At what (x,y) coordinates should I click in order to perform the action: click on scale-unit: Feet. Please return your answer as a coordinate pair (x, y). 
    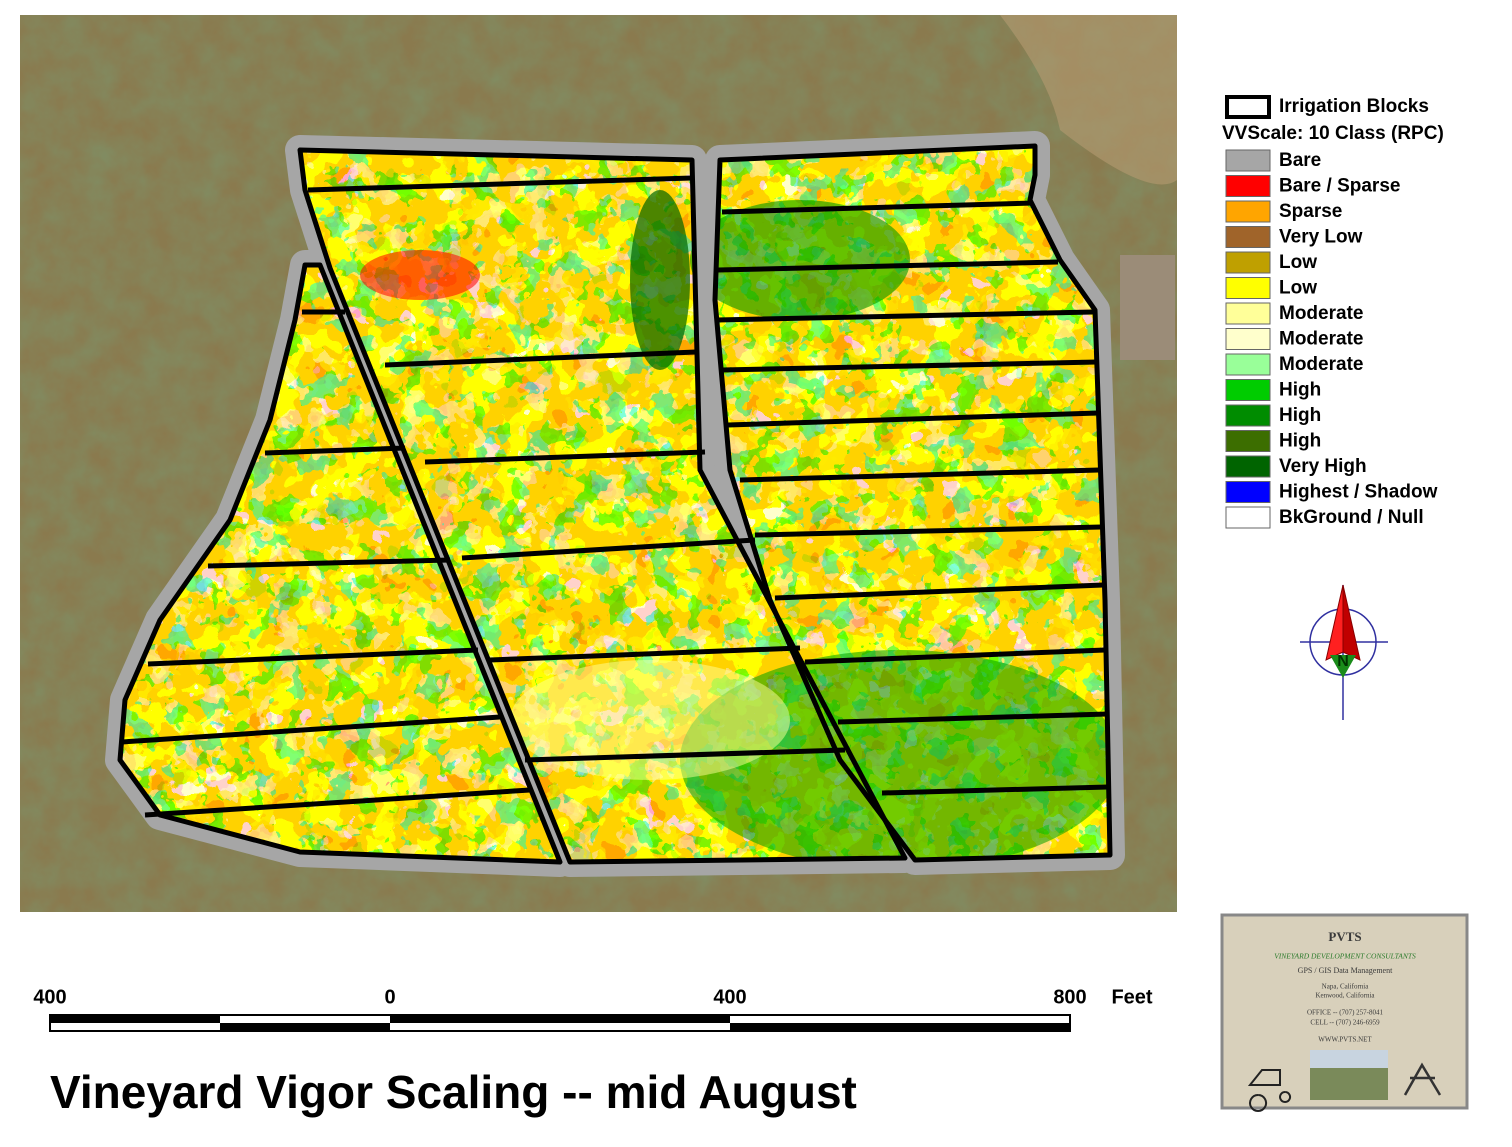
    Looking at the image, I should click on (1131, 997).